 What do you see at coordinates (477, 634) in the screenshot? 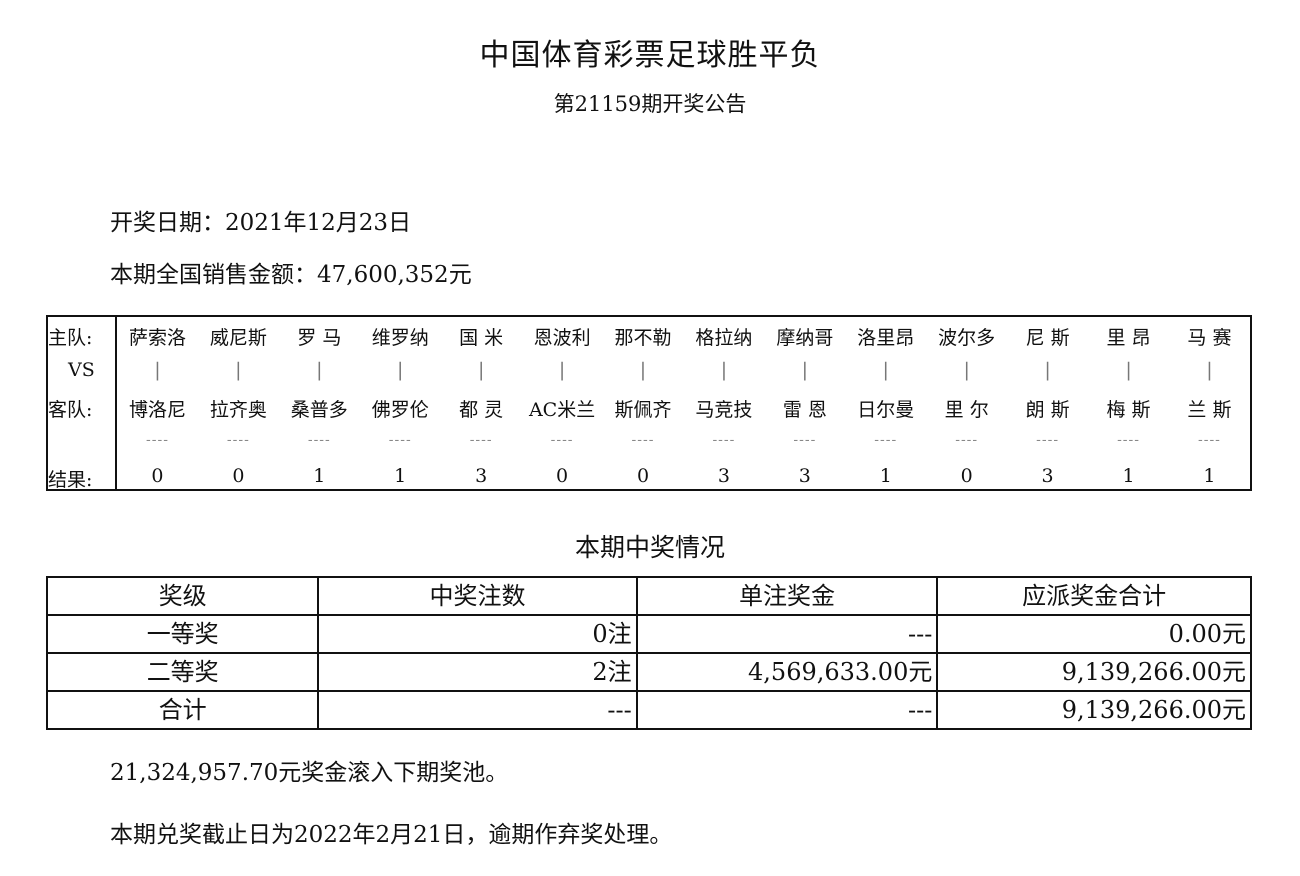
I see `prize-cell: 0注` at bounding box center [477, 634].